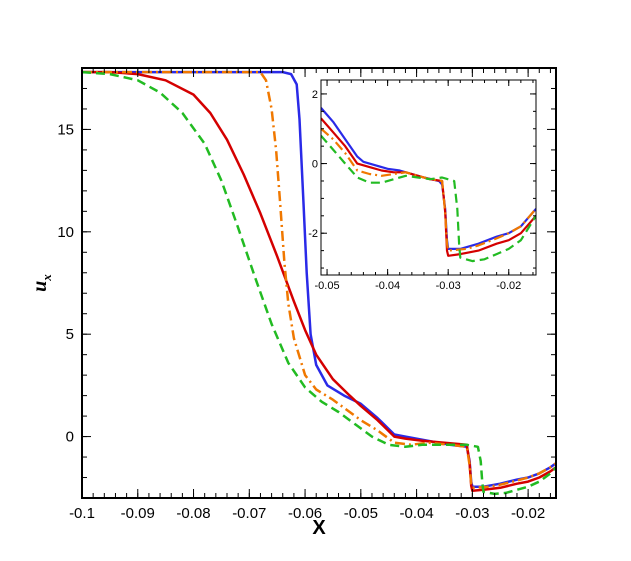  I want to click on main-x-tick-label: -0.02, so click(528, 513).